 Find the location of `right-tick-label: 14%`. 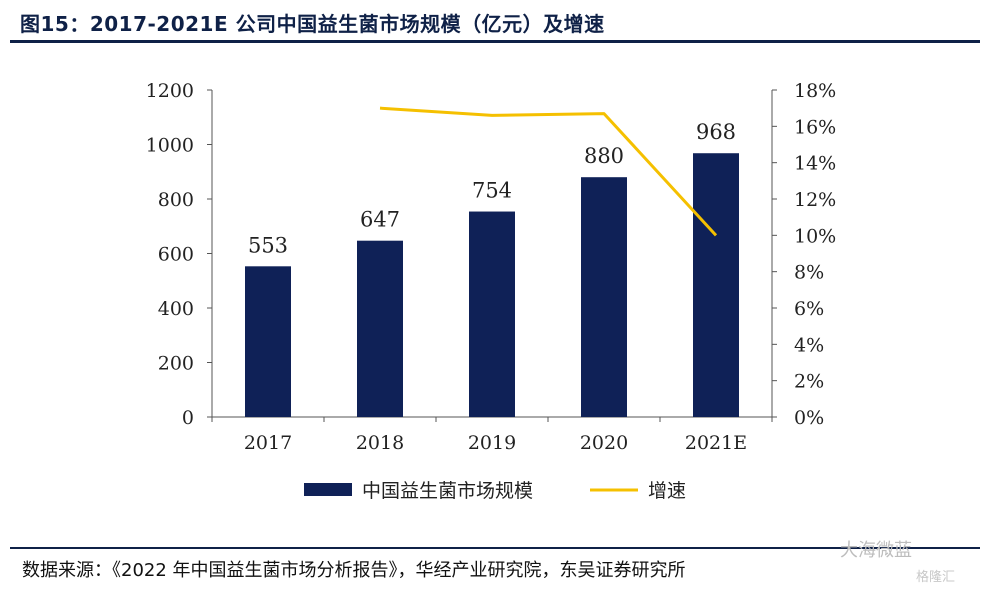

right-tick-label: 14% is located at coordinates (815, 164).